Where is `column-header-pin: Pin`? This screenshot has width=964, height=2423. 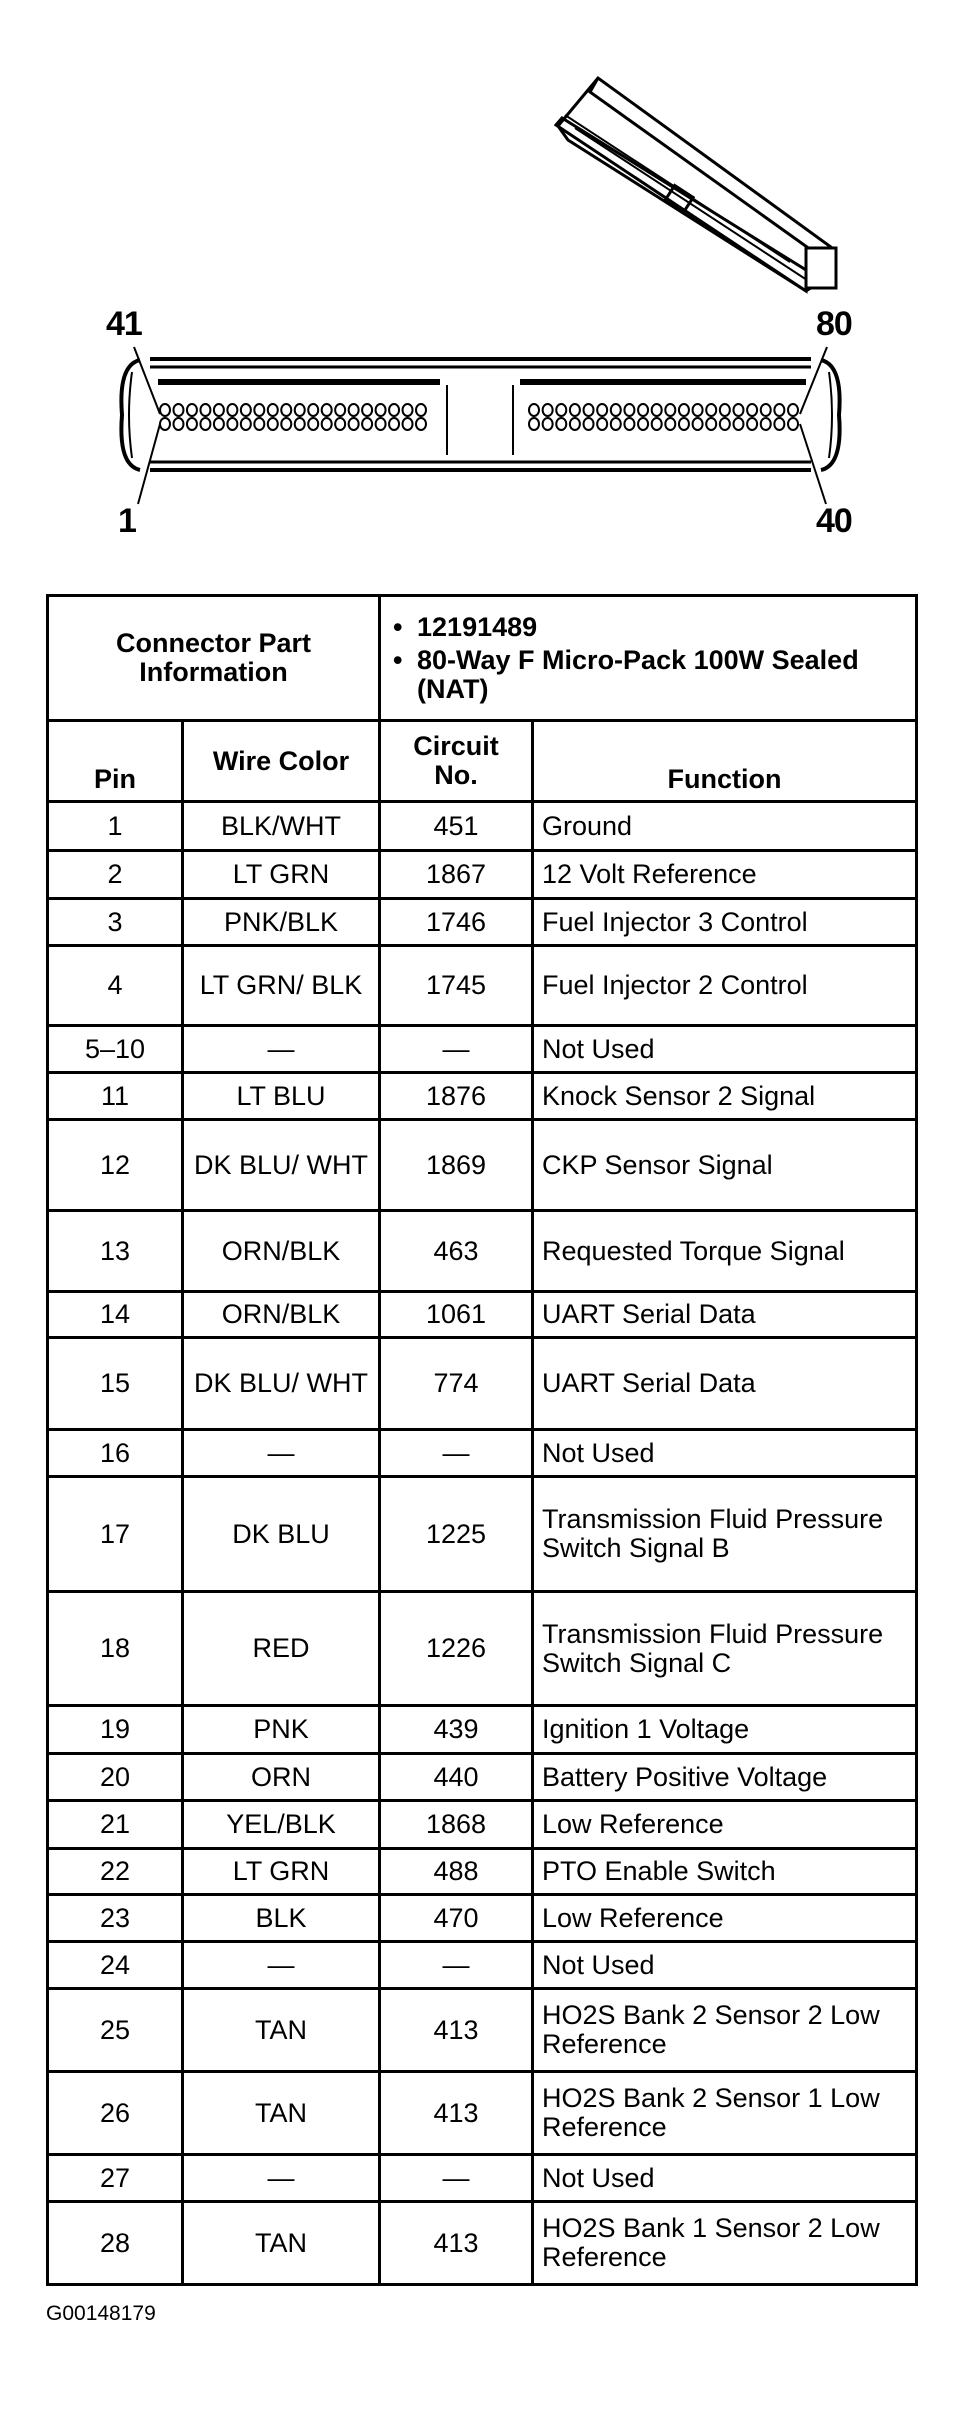
column-header-pin: Pin is located at coordinates (115, 761).